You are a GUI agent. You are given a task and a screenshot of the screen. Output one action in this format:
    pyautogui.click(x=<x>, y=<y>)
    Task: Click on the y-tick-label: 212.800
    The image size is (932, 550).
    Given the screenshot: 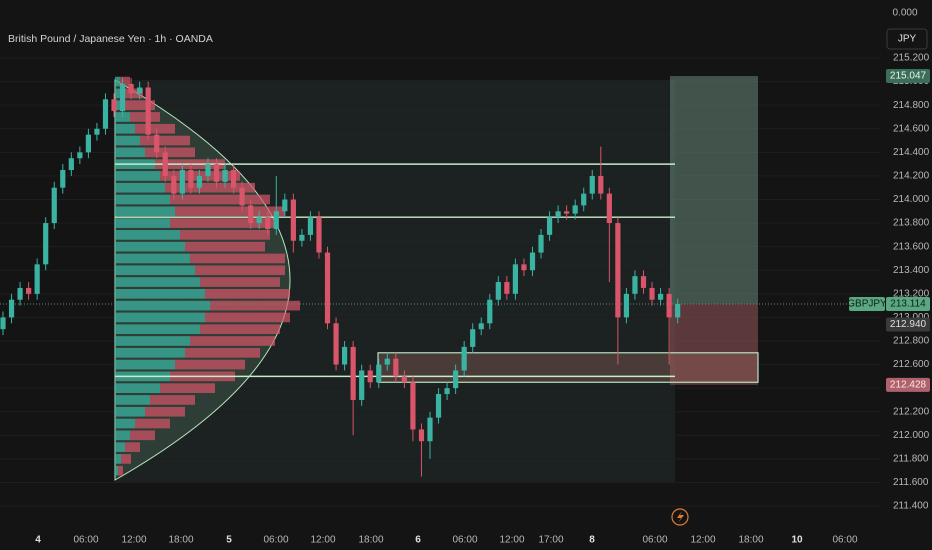 What is the action you would take?
    pyautogui.click(x=911, y=341)
    